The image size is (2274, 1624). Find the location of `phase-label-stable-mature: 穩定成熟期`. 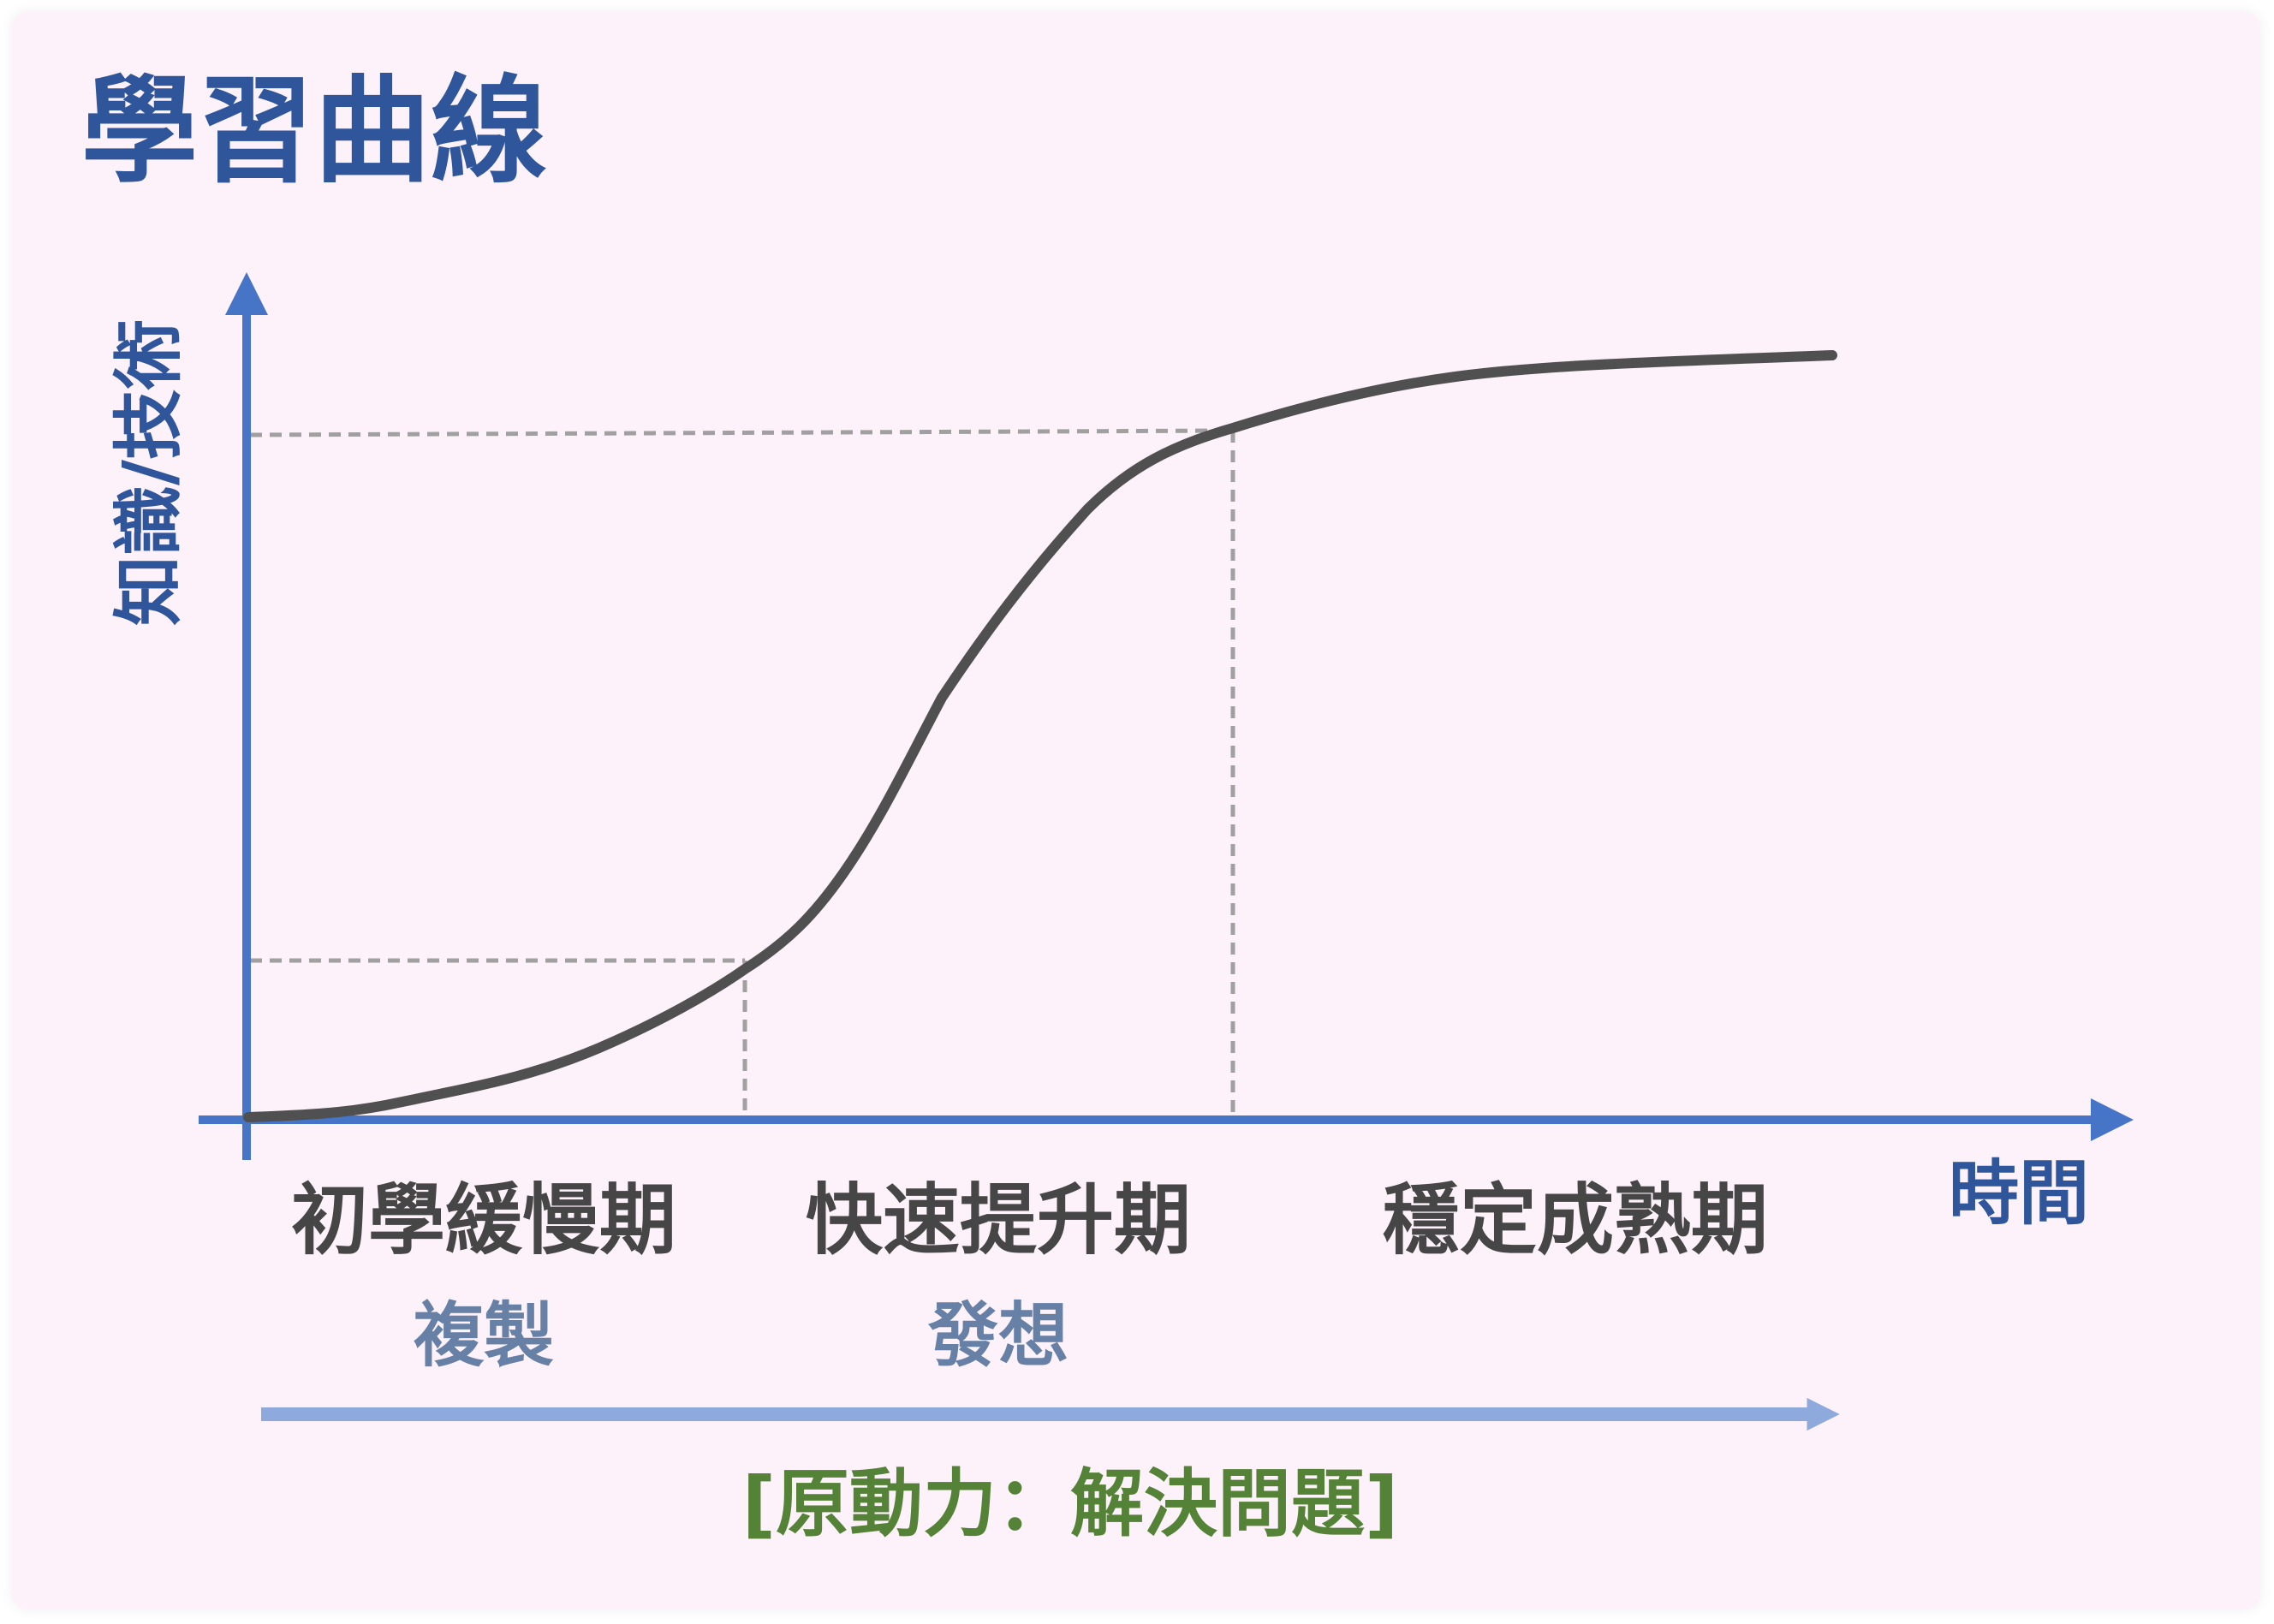

phase-label-stable-mature: 穩定成熟期 is located at coordinates (1575, 1220).